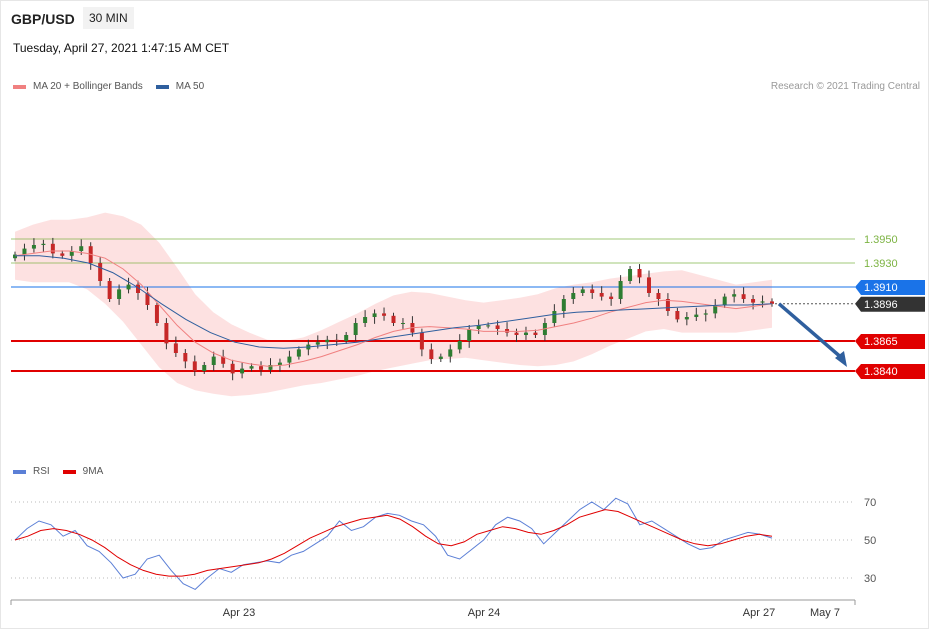 The height and width of the screenshot is (629, 929). I want to click on price-legend: MA 20 + Bollinger Bands MA 50, so click(108, 86).